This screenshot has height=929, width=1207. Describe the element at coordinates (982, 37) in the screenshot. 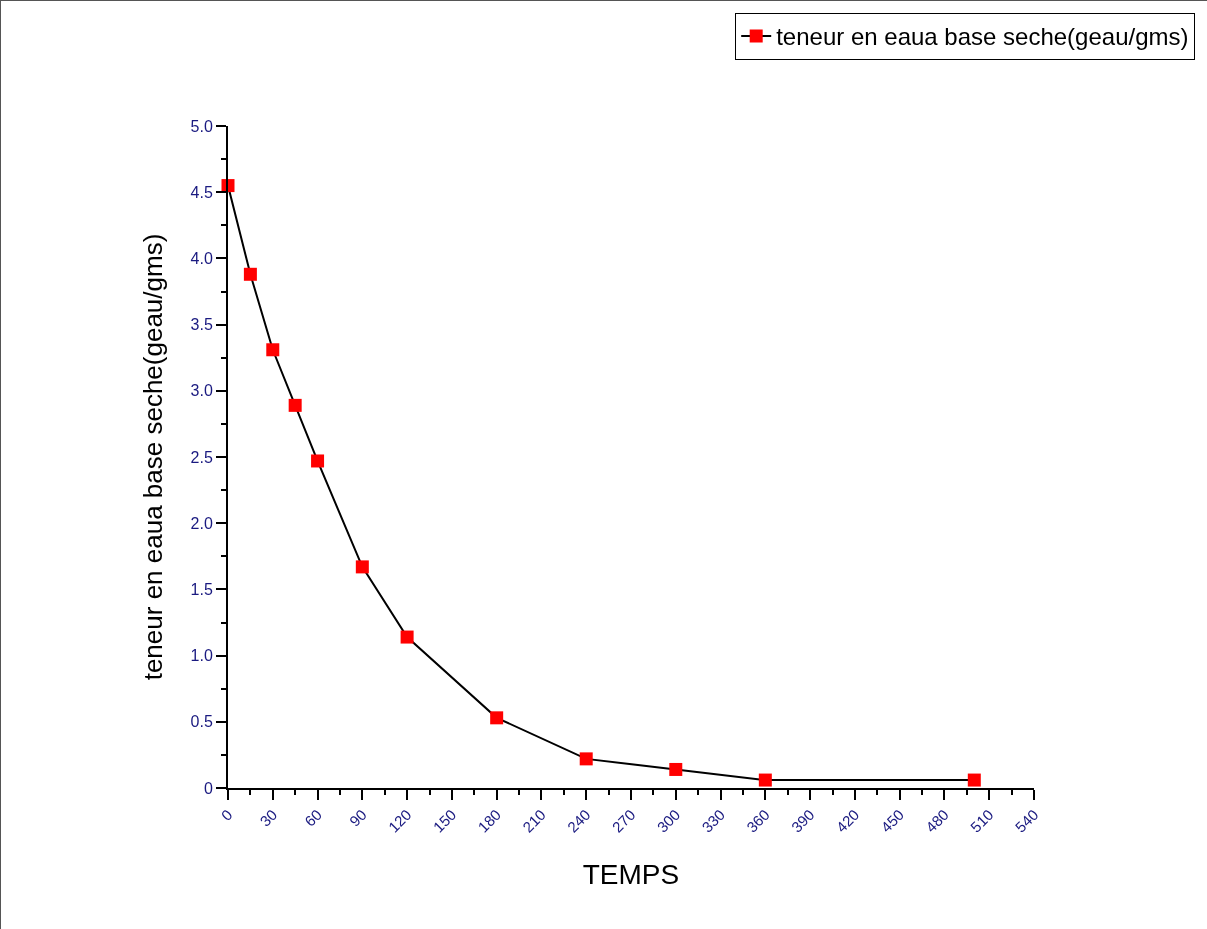

I see `legend-label: teneur en eaua base seche(geau/gms)` at that location.